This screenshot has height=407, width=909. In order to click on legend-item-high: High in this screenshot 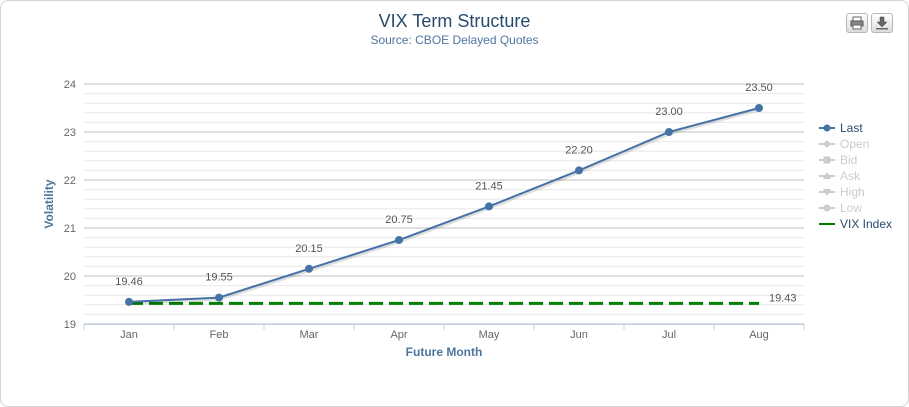, I will do `click(855, 192)`.